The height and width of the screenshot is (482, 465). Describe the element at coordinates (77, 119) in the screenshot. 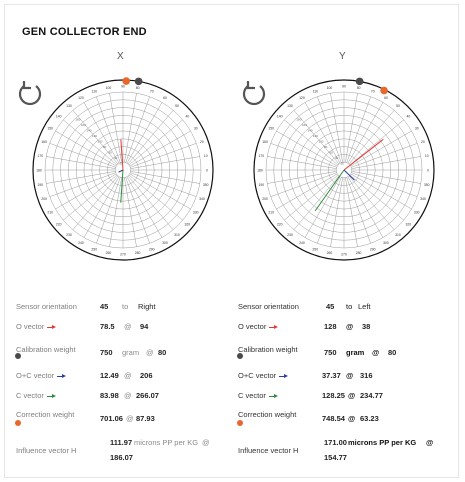

I see `radius-tick-label: 180` at that location.